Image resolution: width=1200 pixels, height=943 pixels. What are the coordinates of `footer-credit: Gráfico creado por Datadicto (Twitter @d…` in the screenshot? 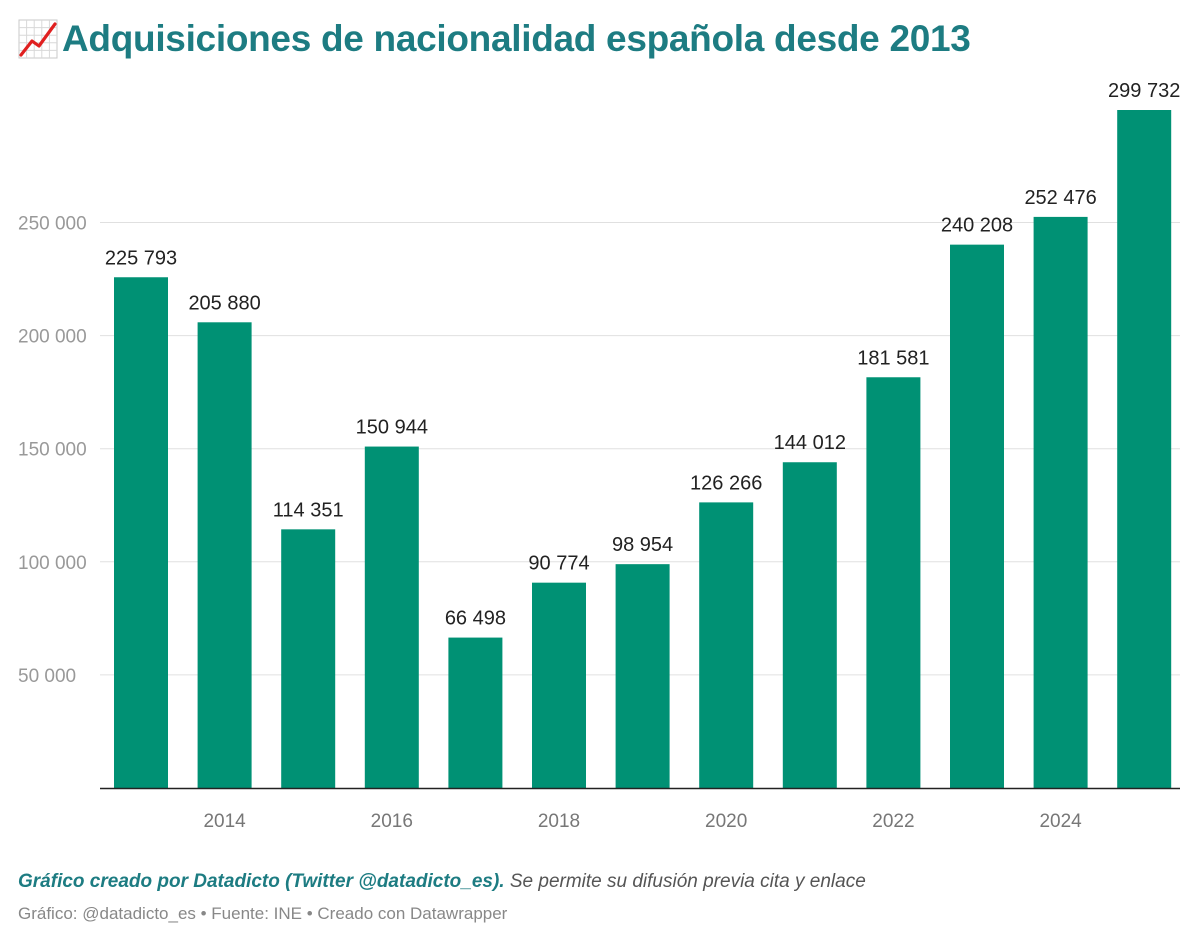 It's located at (442, 882).